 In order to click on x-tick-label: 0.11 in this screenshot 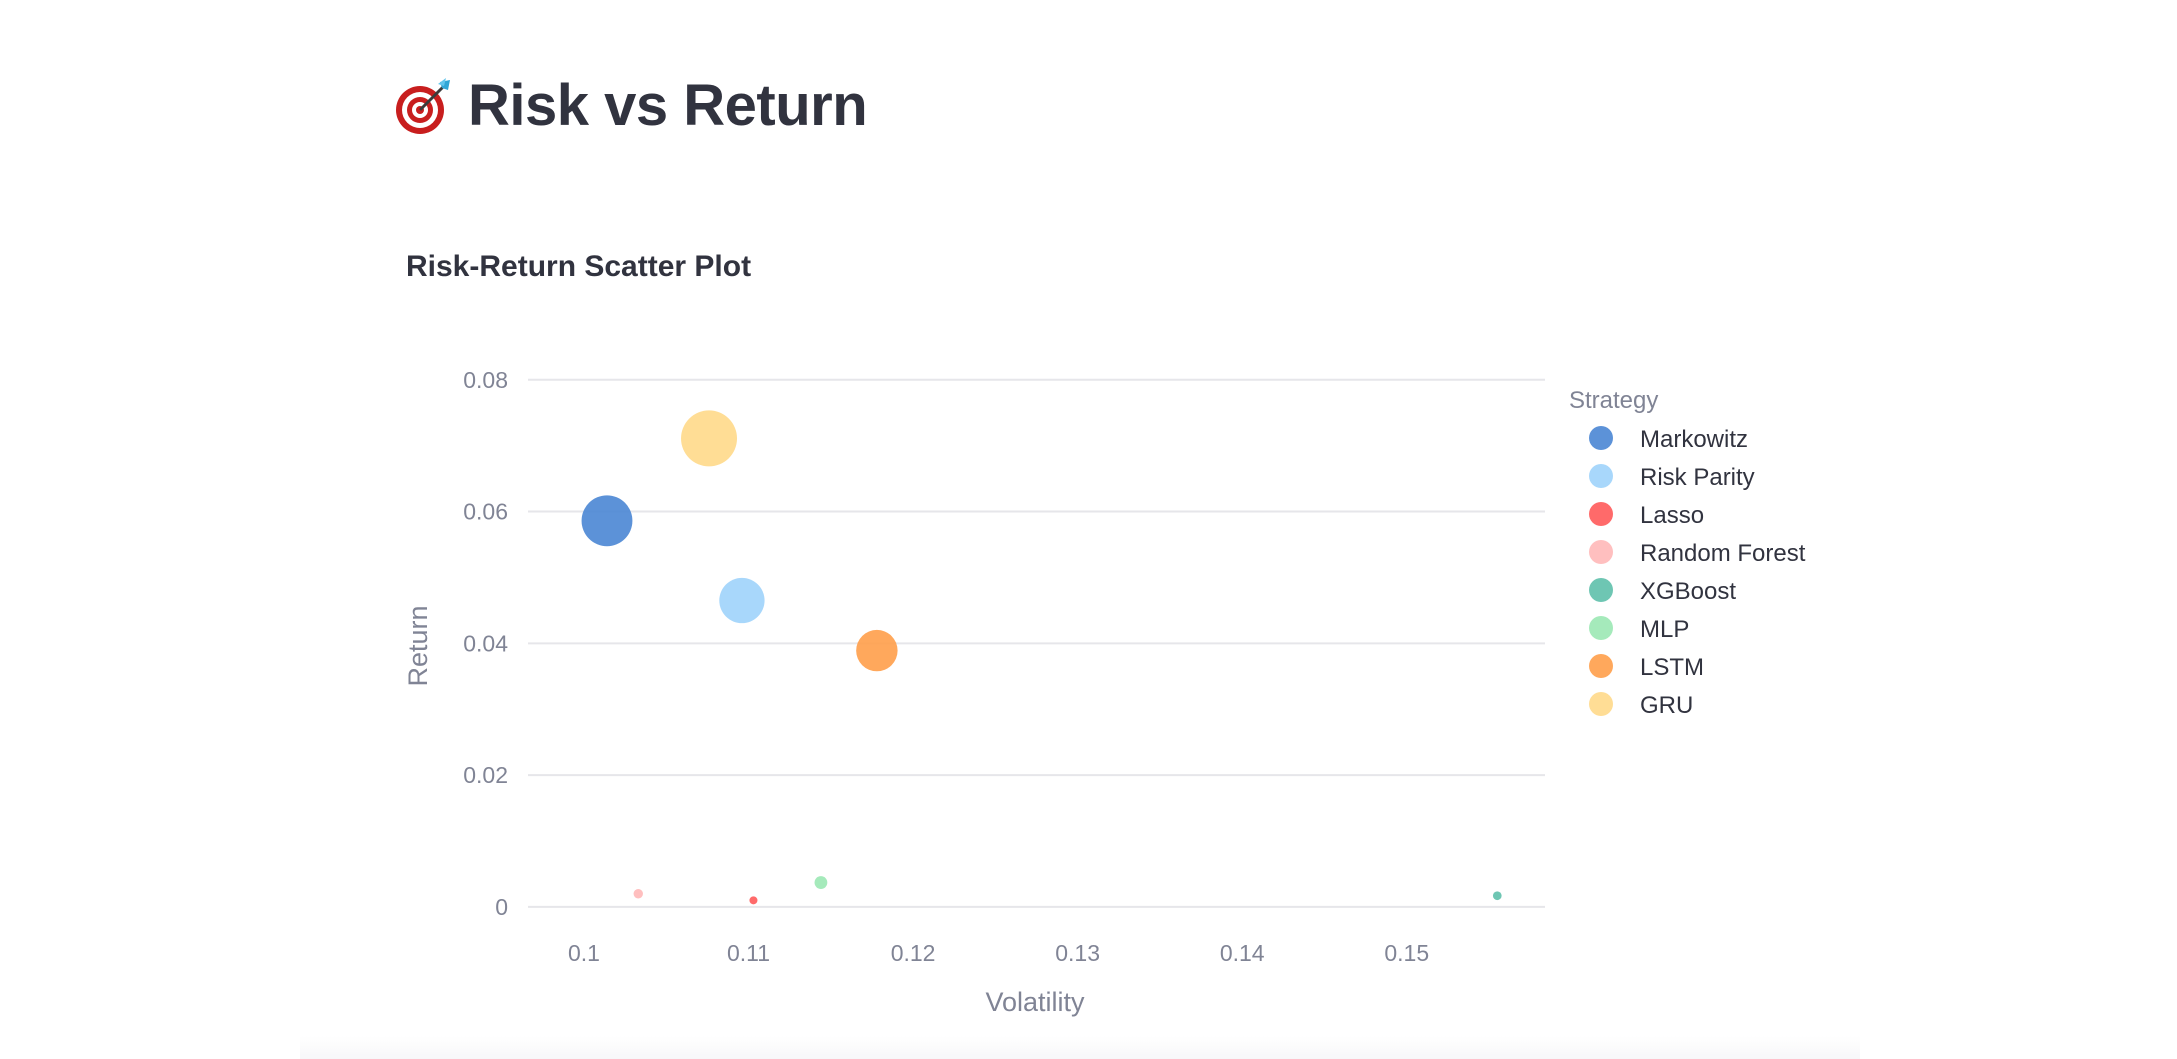, I will do `click(748, 953)`.